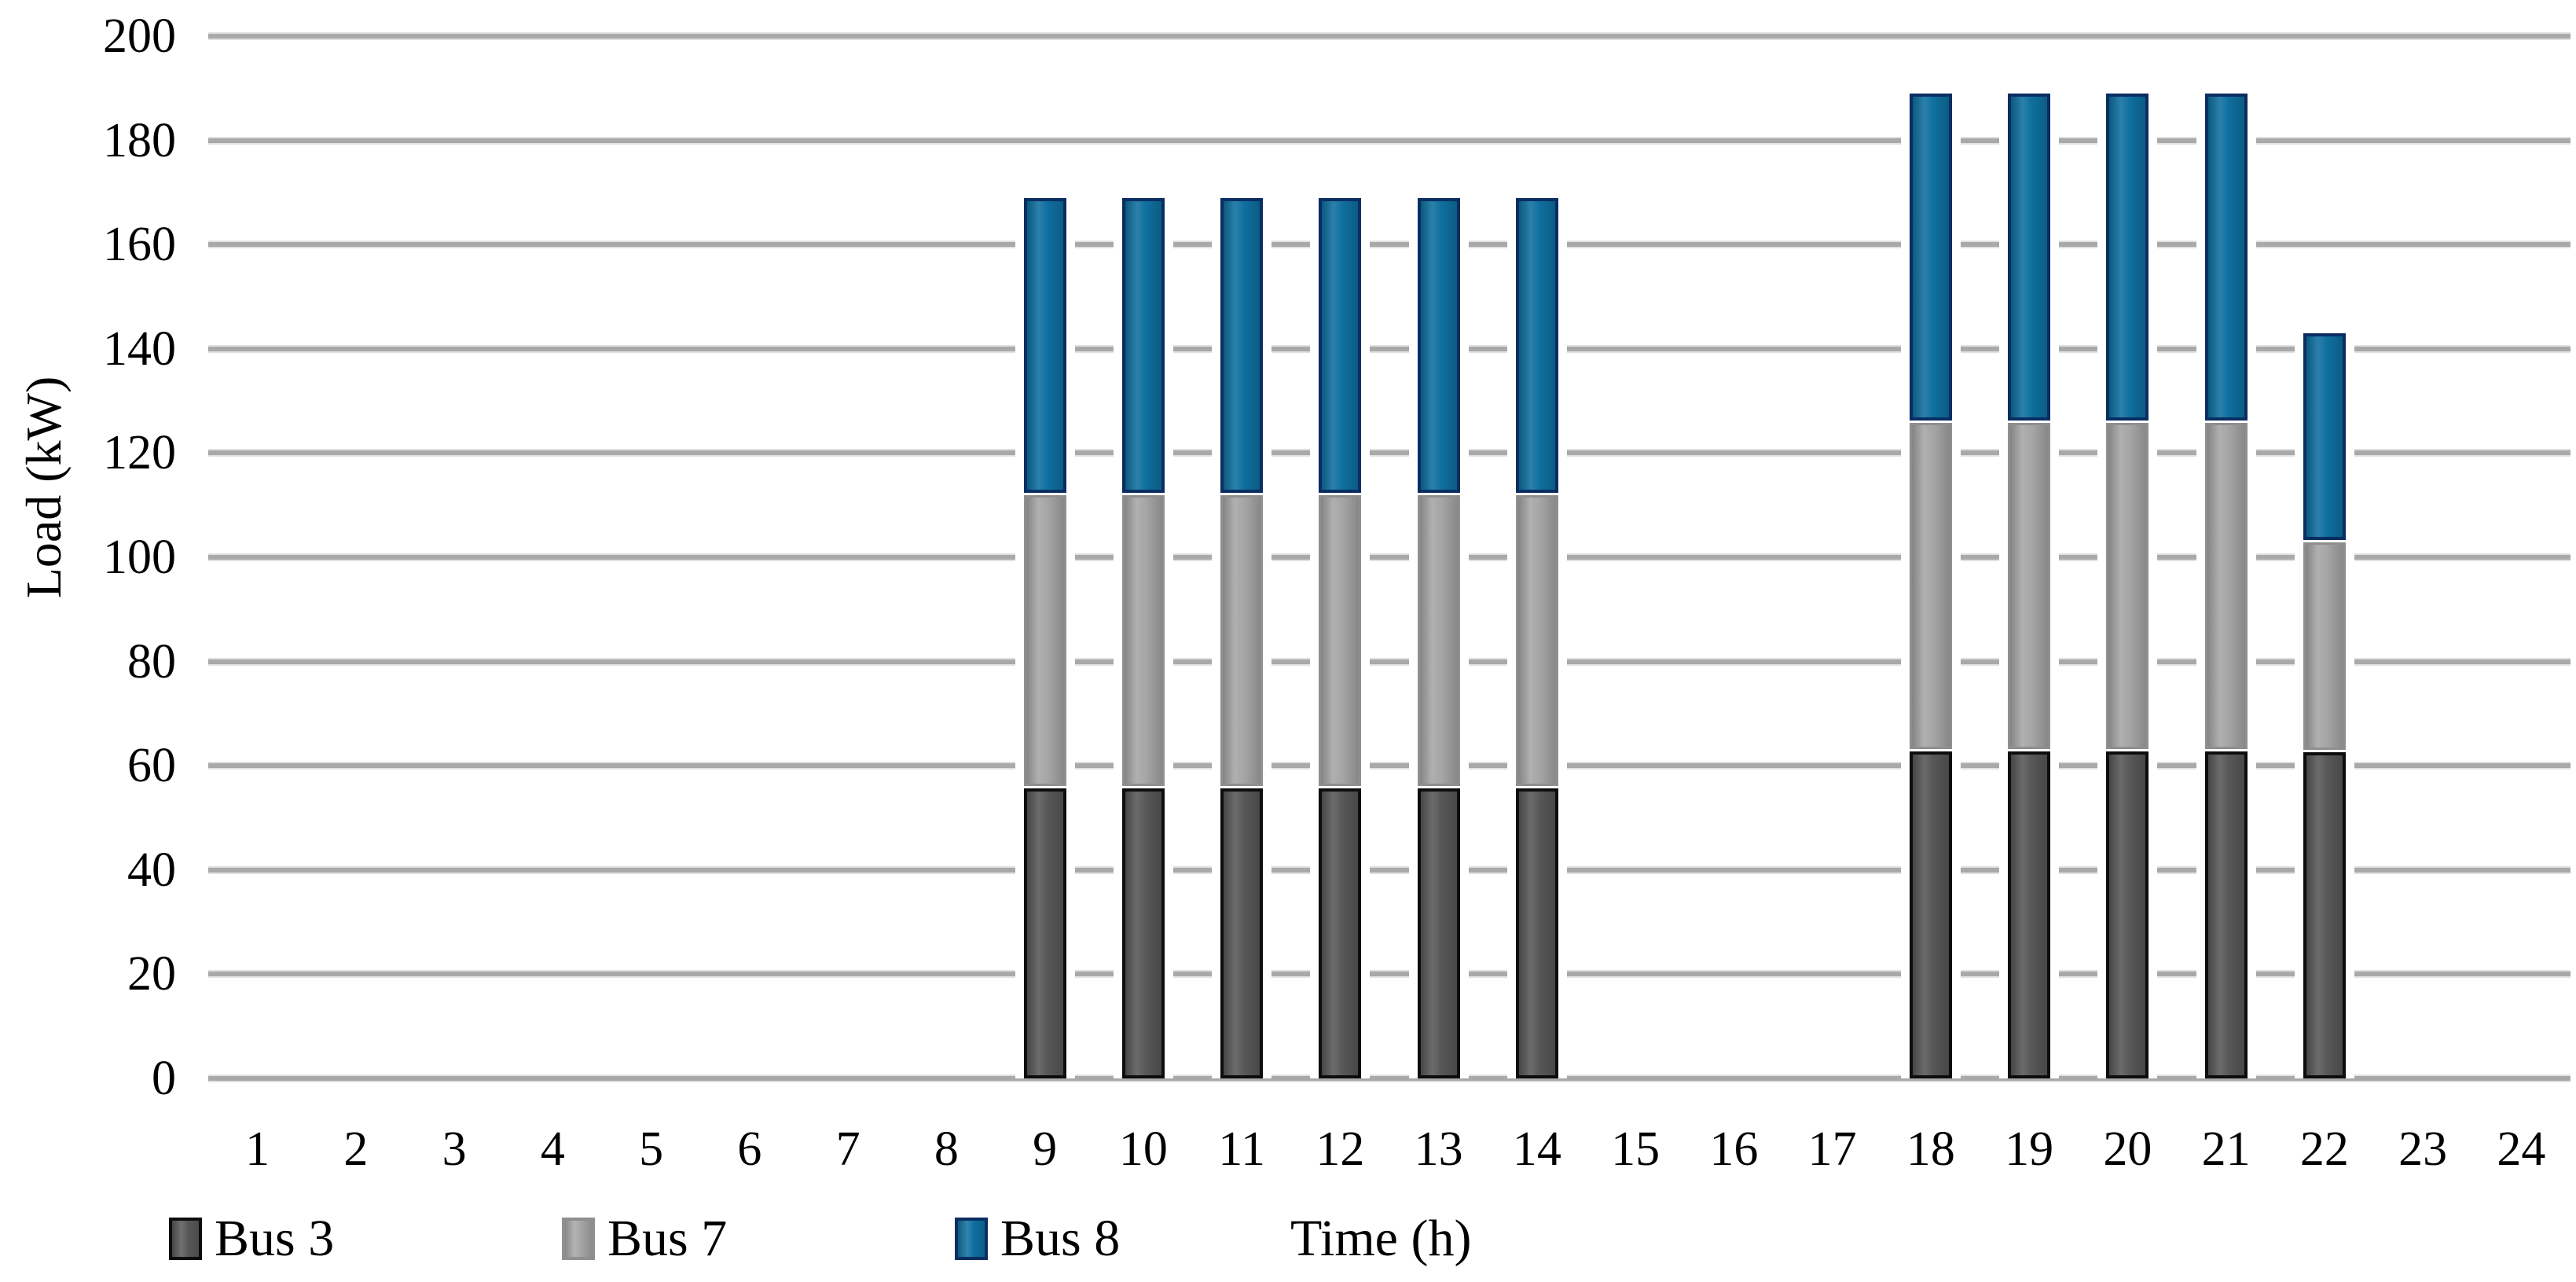 The width and height of the screenshot is (2576, 1282). Describe the element at coordinates (151, 974) in the screenshot. I see `y-axis-tick-label: 20` at that location.